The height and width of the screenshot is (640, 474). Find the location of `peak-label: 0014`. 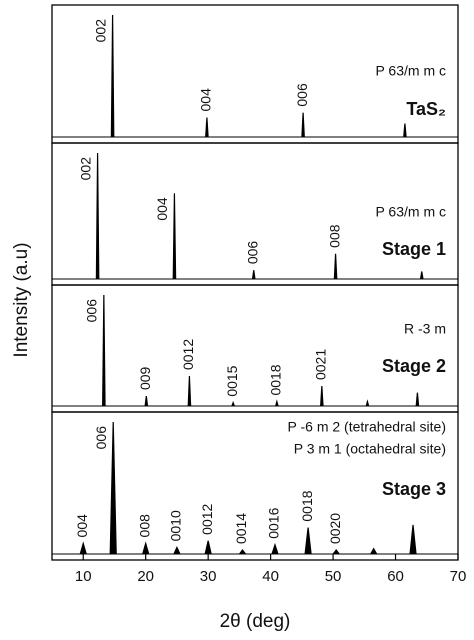

peak-label: 0014 is located at coordinates (241, 528).